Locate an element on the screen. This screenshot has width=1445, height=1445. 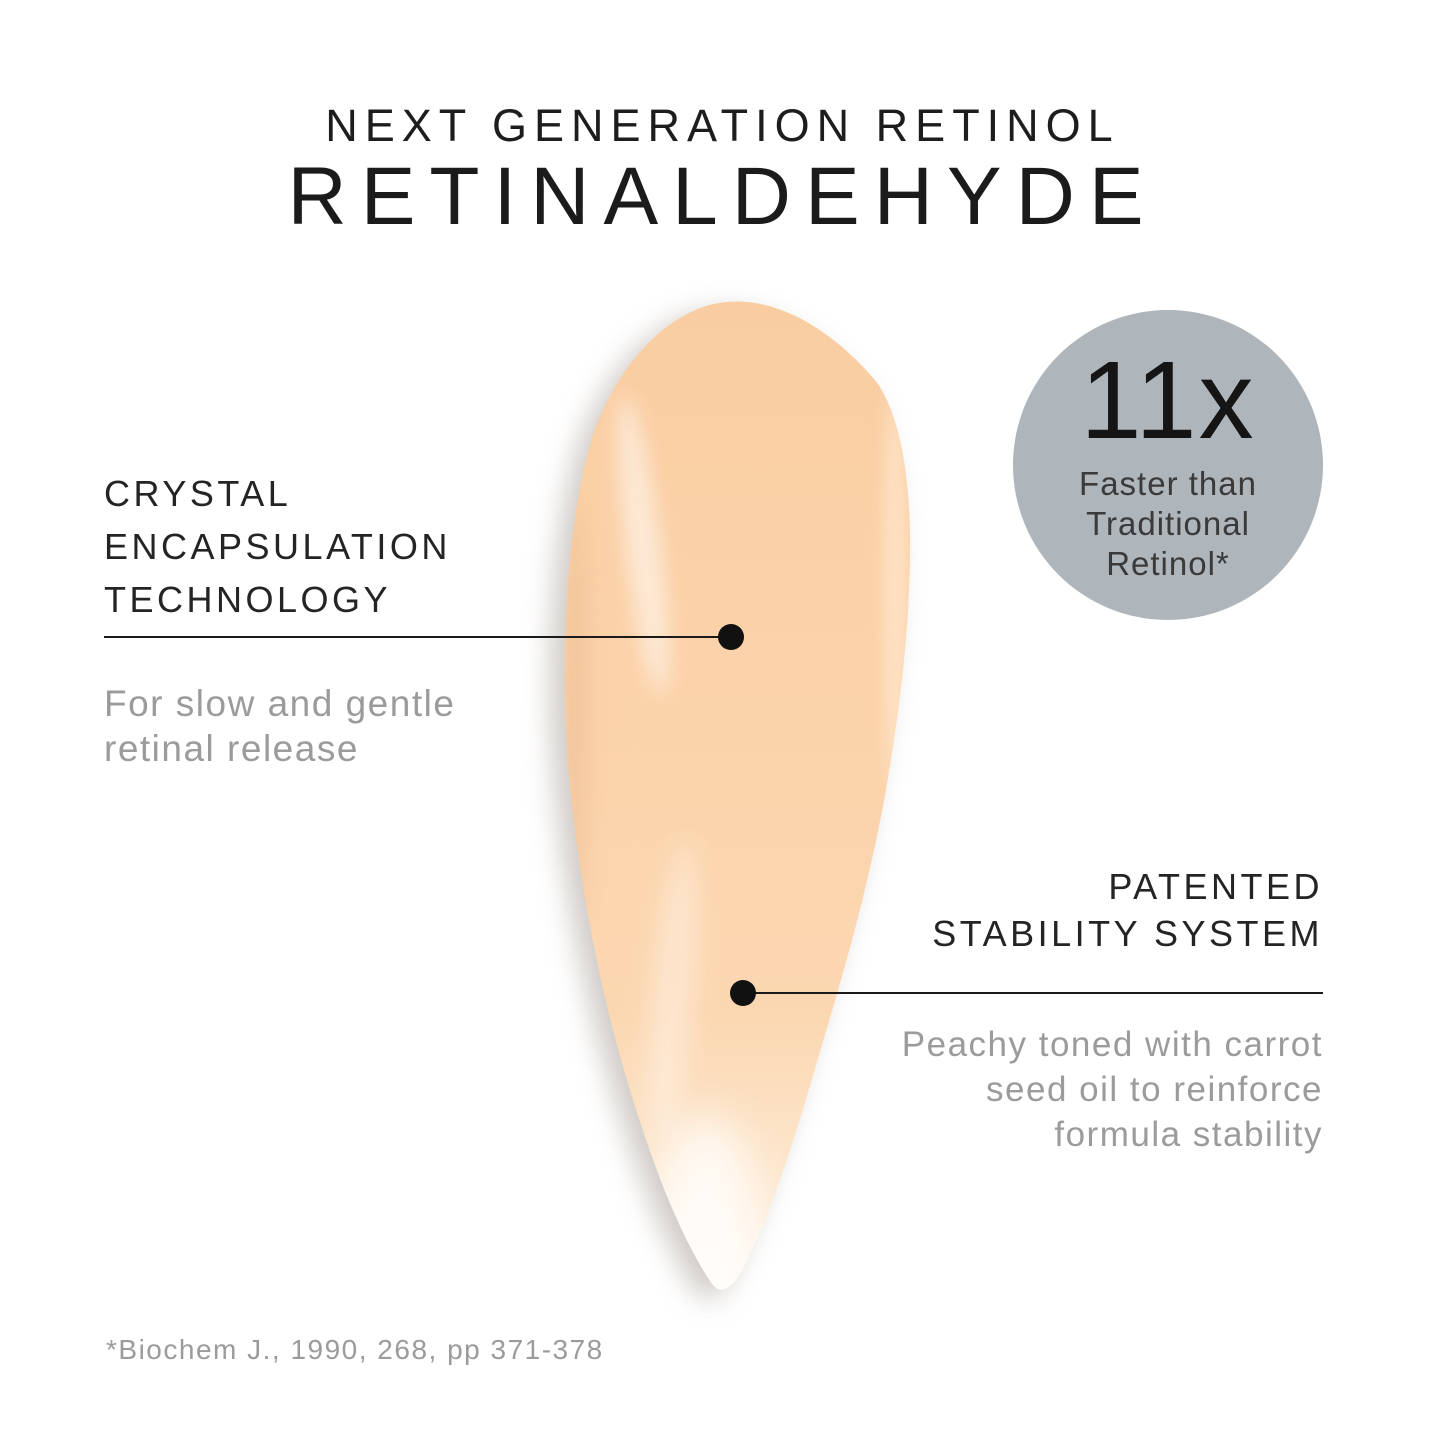
stat-caption-line: Retinol* is located at coordinates (1168, 564).